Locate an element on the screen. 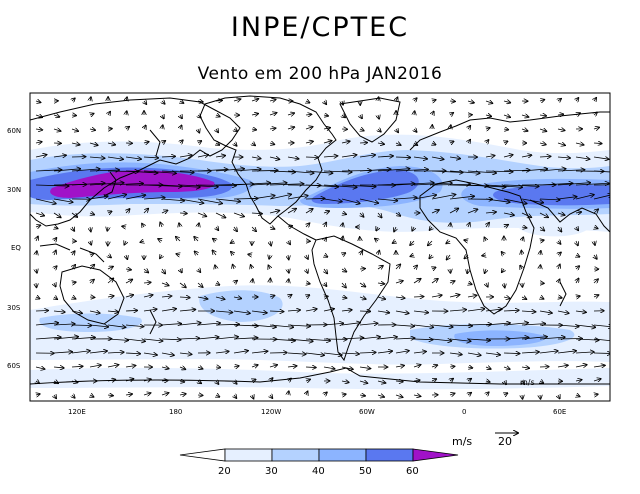  coastline-arabia-india is located at coordinates (569, 216).